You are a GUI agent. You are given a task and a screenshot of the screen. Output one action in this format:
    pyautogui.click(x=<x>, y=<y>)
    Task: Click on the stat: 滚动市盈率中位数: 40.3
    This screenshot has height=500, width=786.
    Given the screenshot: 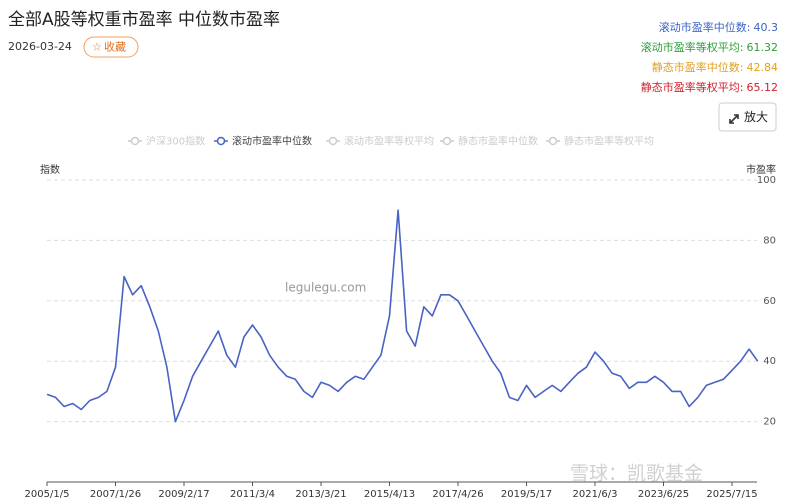 What is the action you would take?
    pyautogui.click(x=718, y=27)
    